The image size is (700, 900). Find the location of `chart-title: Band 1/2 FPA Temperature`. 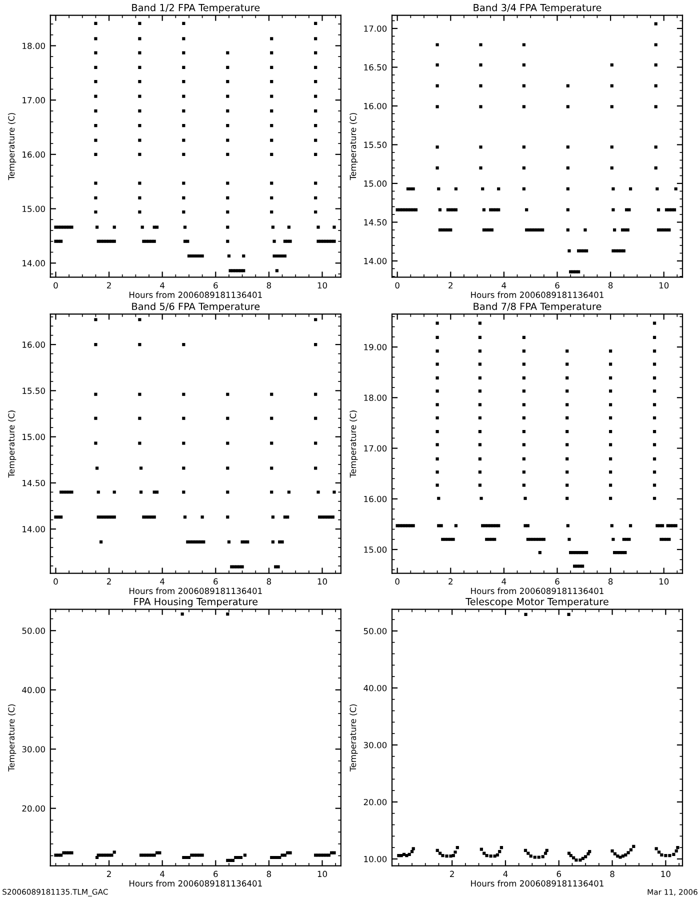

chart-title: Band 1/2 FPA Temperature is located at coordinates (196, 9).